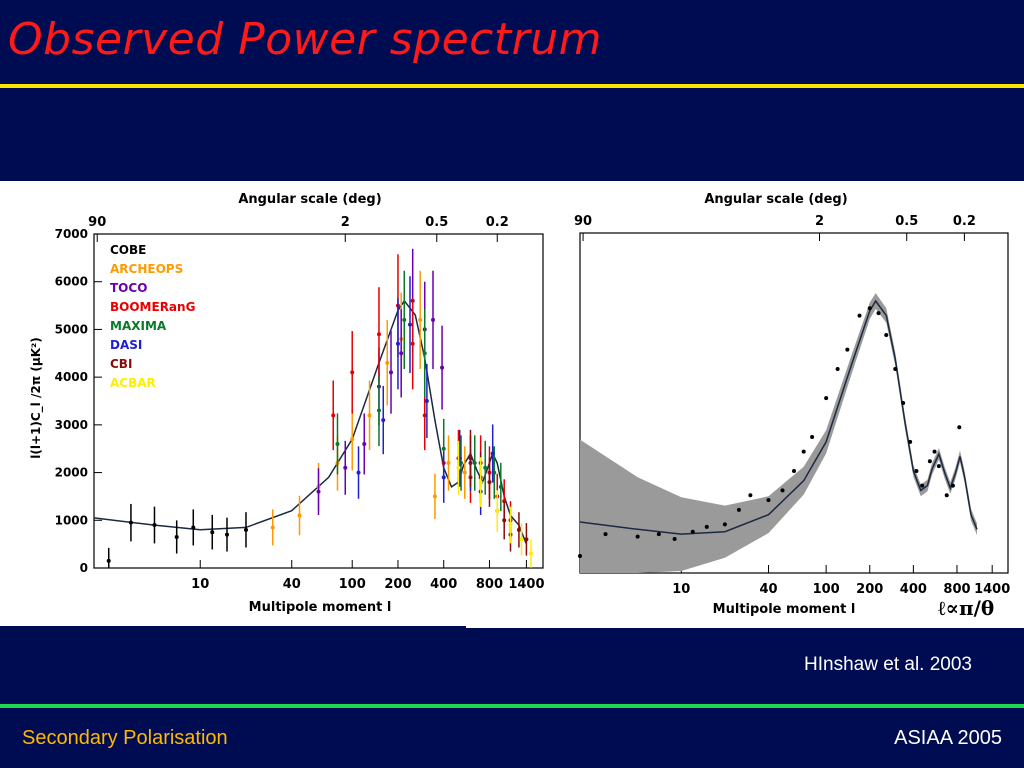 This screenshot has width=1024, height=768. I want to click on legend-entry: TOCO, so click(128, 288).